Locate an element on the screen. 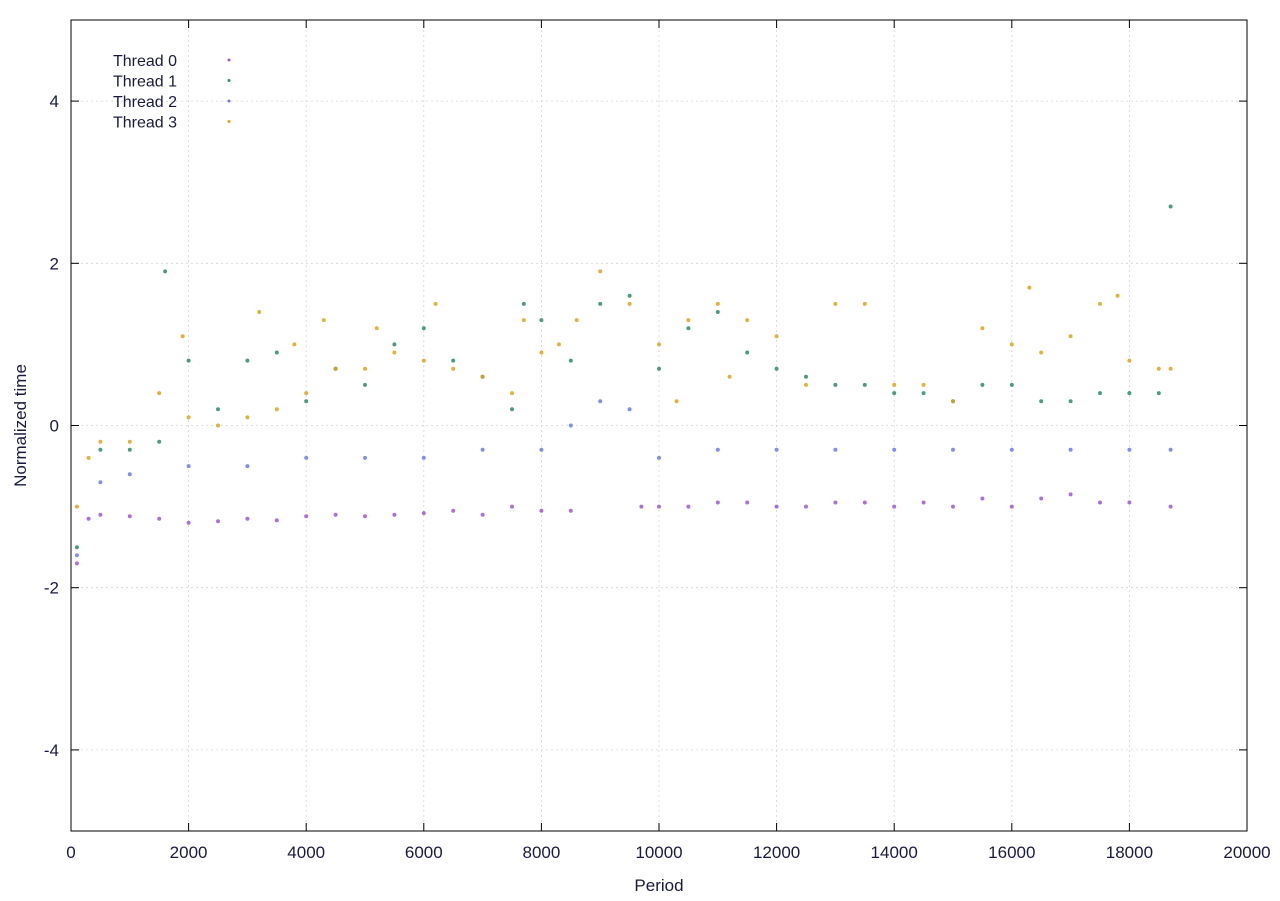  x-tick-label: 4000 is located at coordinates (306, 852).